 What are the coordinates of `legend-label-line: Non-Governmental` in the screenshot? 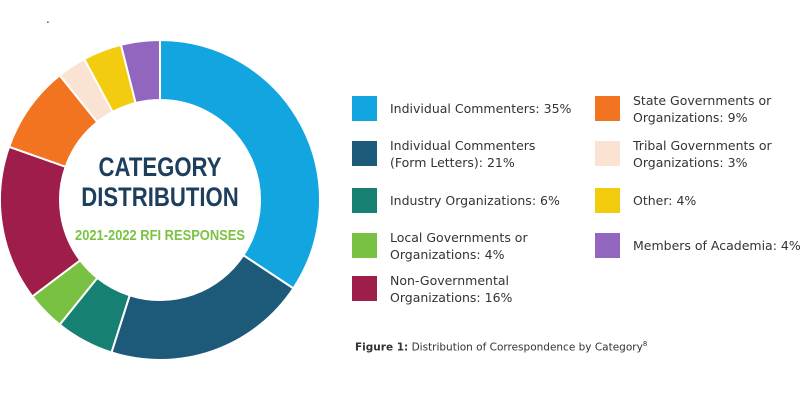 It's located at (449, 280).